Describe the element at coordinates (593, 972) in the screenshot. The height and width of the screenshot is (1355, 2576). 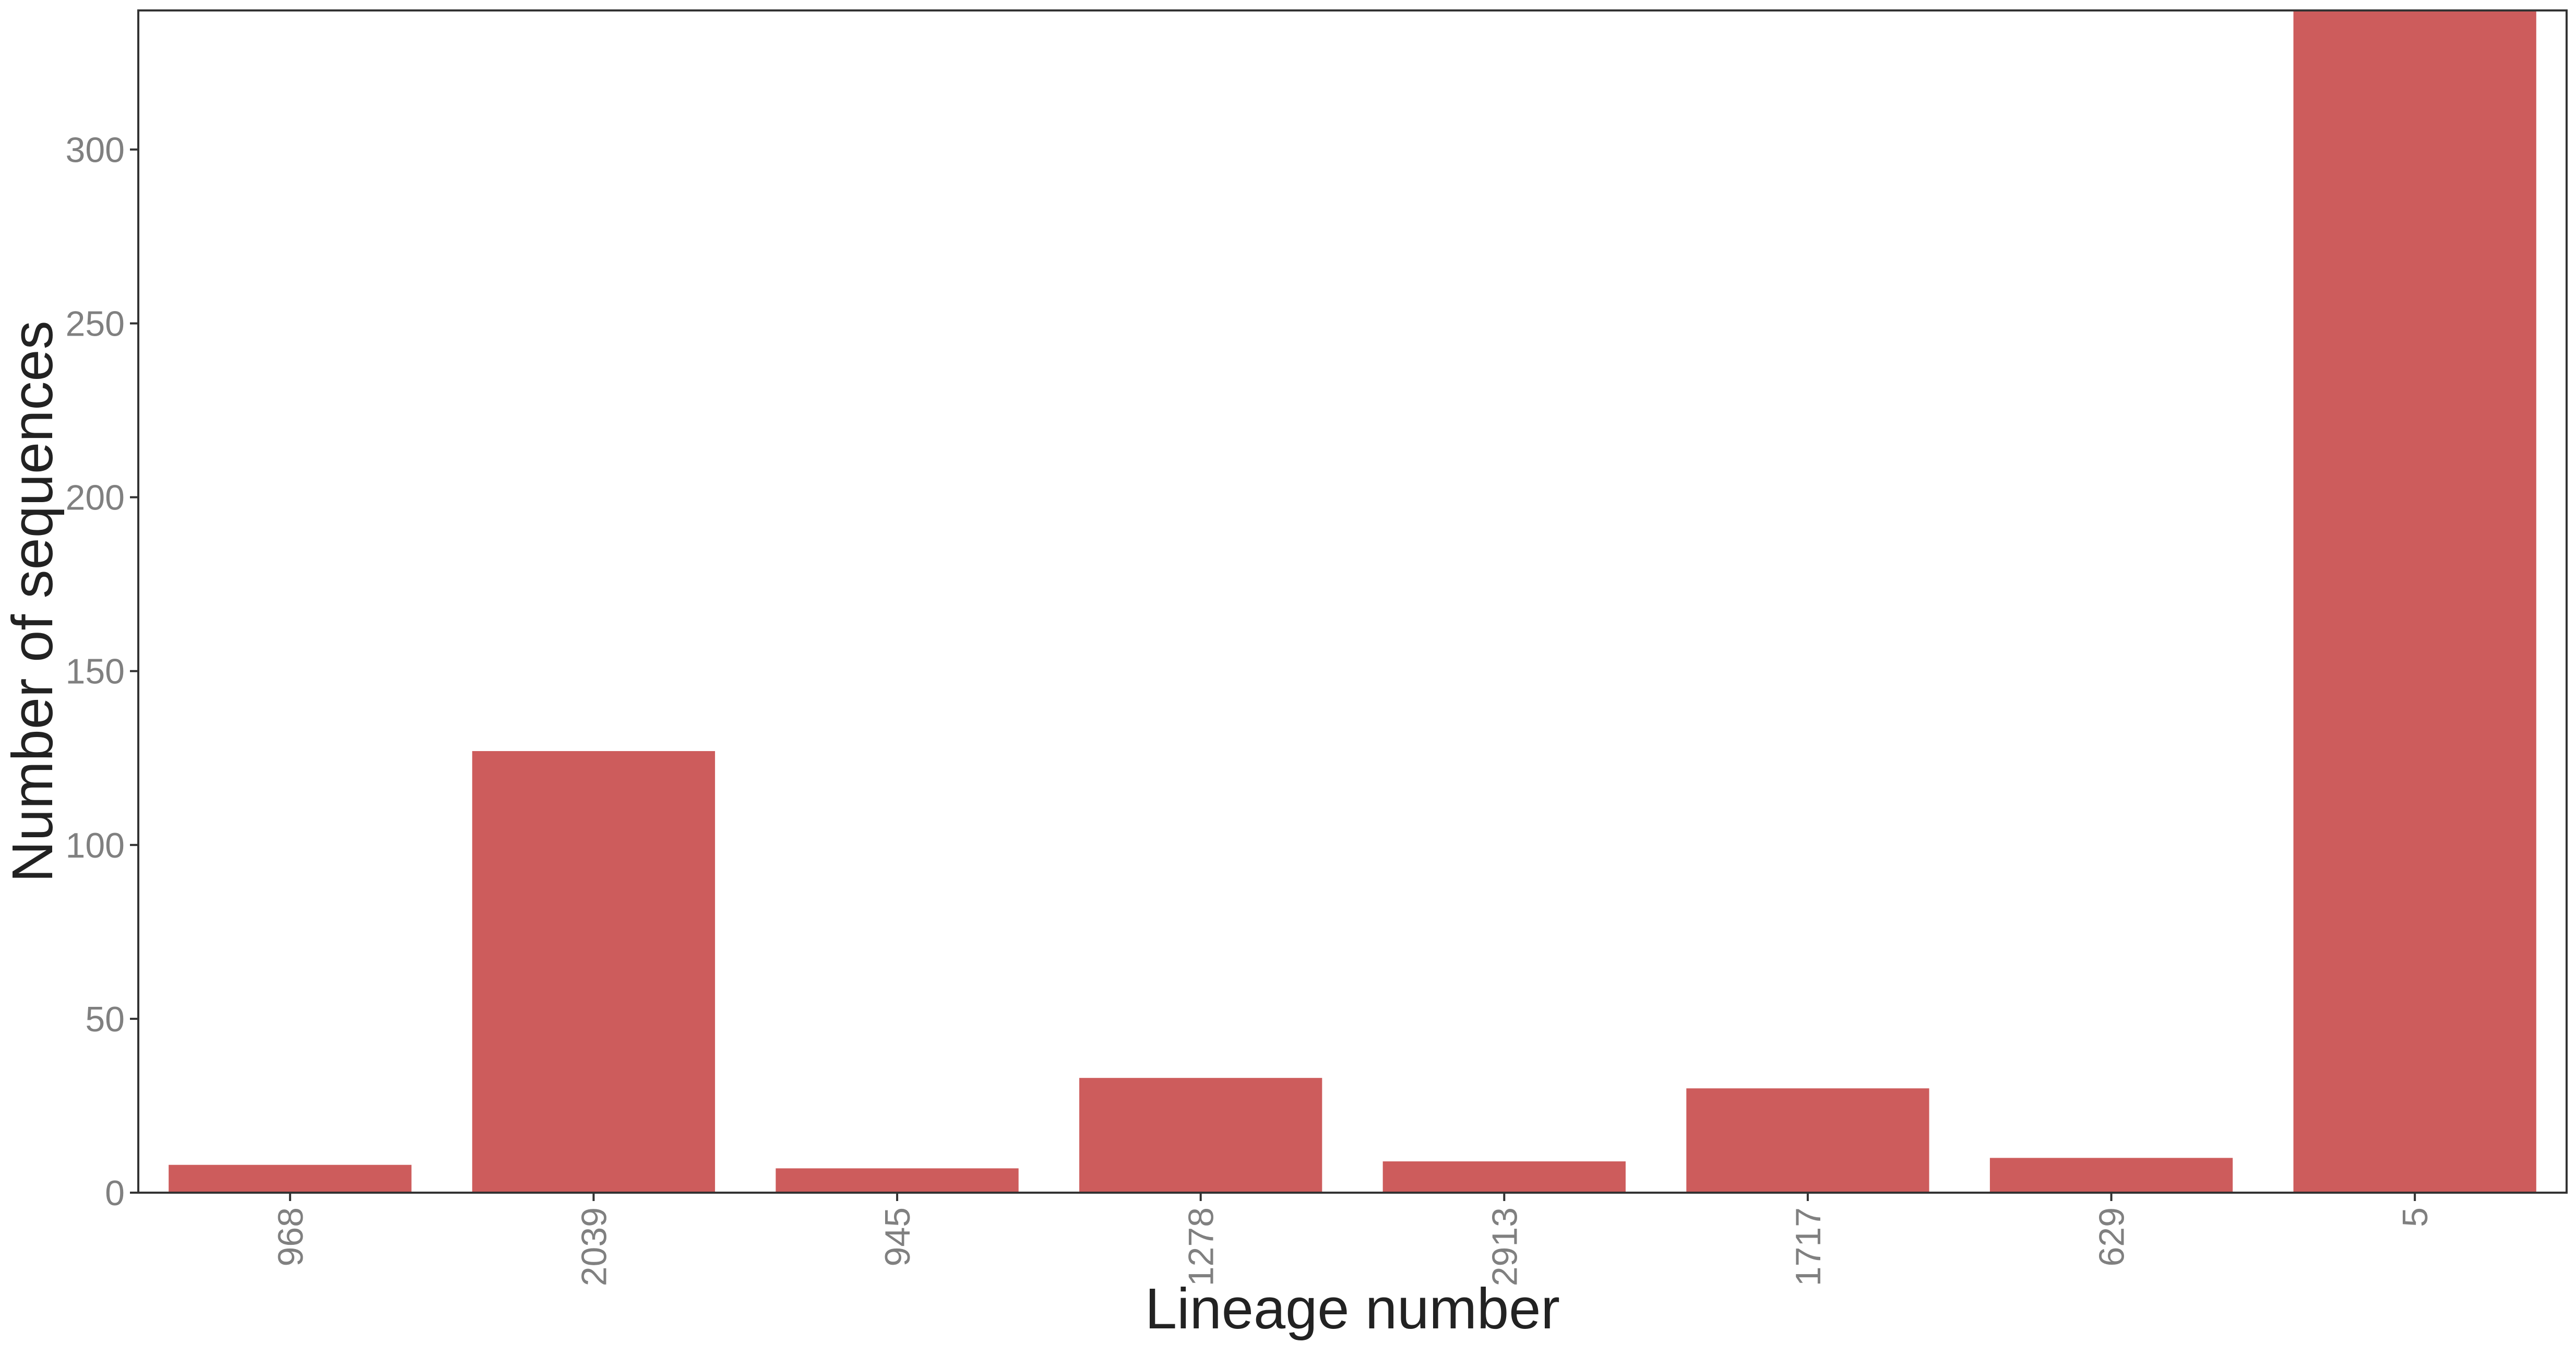
I see `bar-2039` at that location.